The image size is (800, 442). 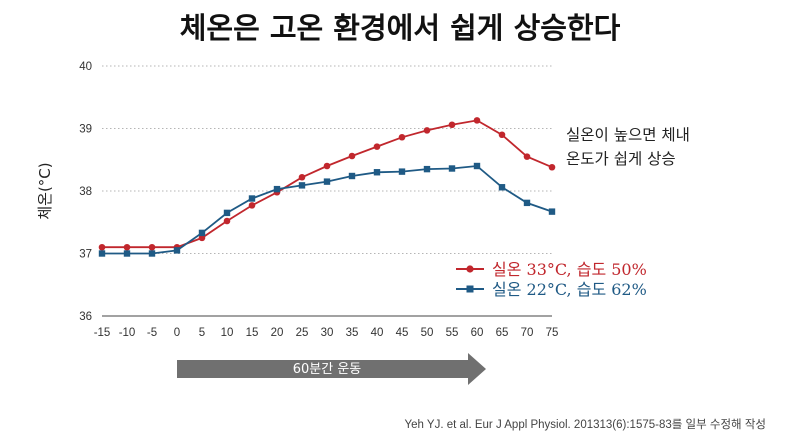 What do you see at coordinates (470, 289) in the screenshot?
I see `legend-marker-cool` at bounding box center [470, 289].